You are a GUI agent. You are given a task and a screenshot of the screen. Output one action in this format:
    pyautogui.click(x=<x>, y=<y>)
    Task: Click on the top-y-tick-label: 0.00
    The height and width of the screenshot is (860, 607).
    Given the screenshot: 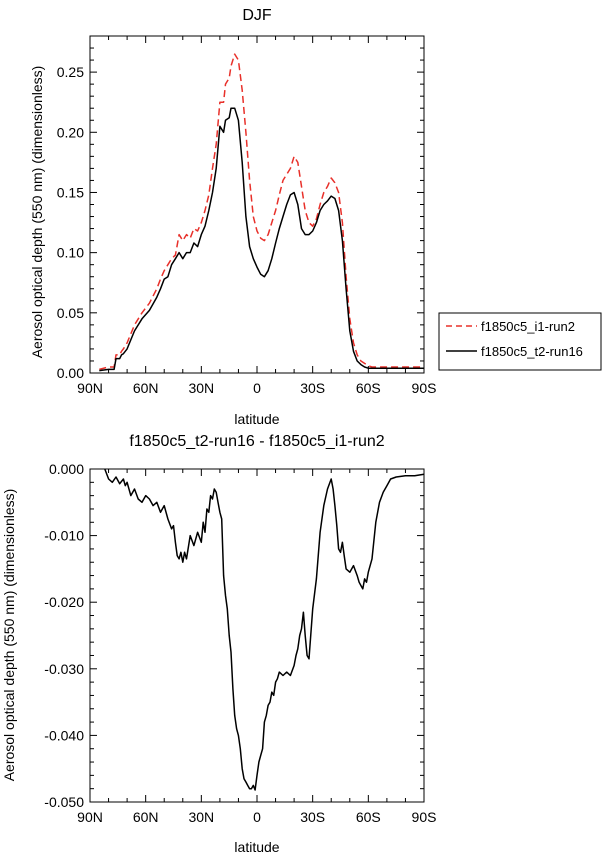 What is the action you would take?
    pyautogui.click(x=70, y=373)
    